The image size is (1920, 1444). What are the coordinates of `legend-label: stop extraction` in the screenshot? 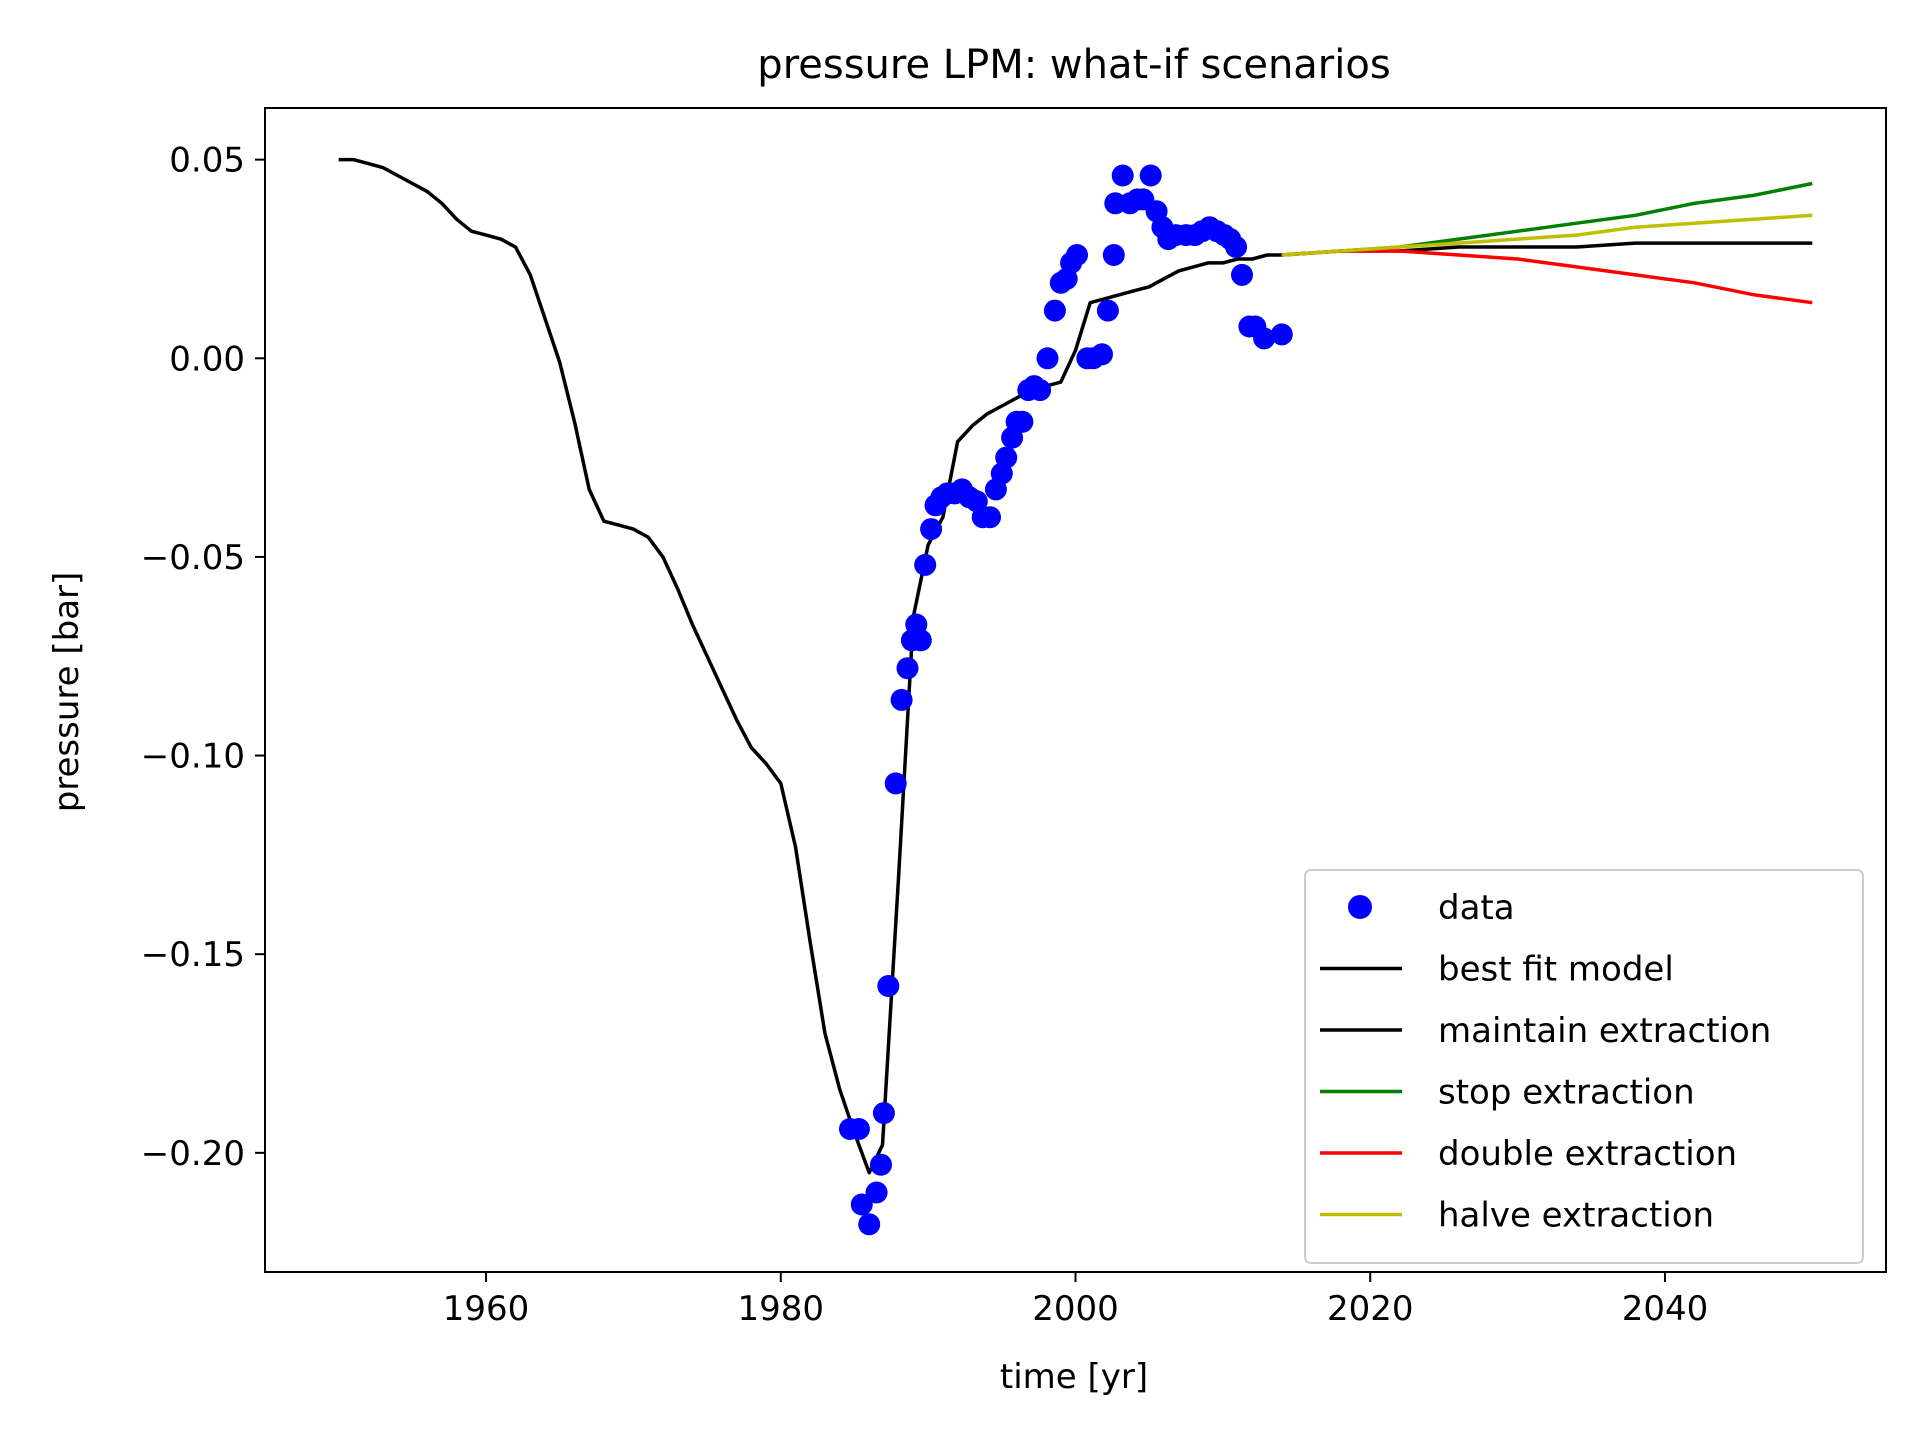 It's located at (1566, 1093).